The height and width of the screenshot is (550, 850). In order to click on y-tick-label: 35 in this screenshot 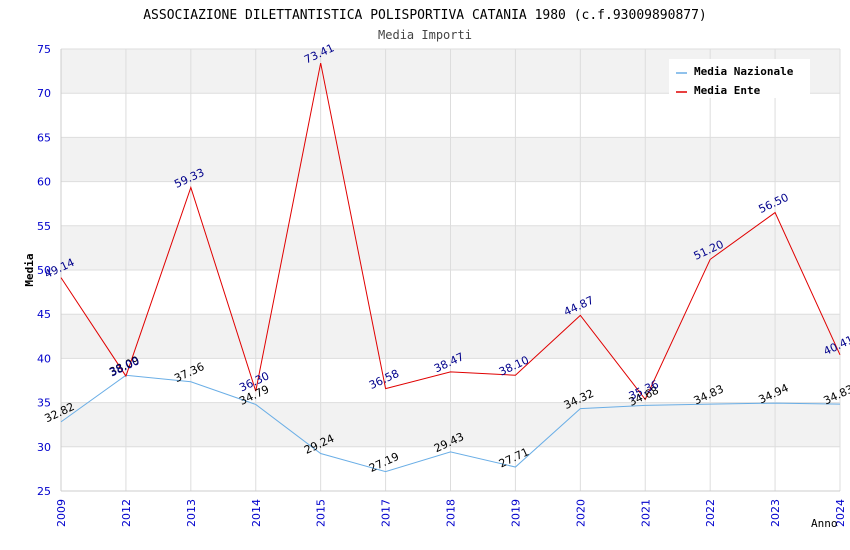, I will do `click(44, 403)`.